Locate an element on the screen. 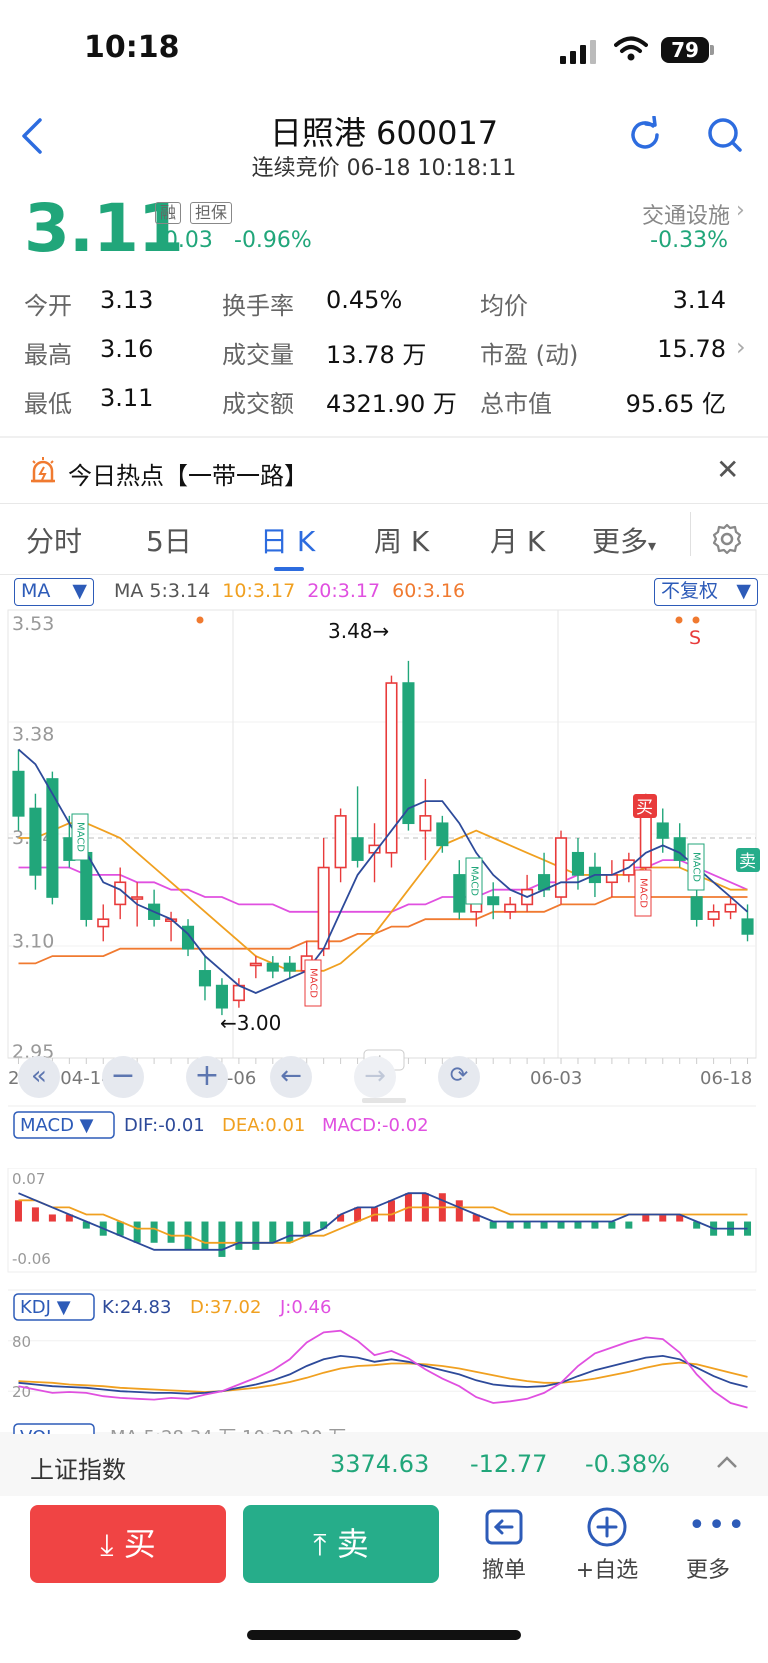 This screenshot has height=1663, width=768. refresh-icon is located at coordinates (645, 135).